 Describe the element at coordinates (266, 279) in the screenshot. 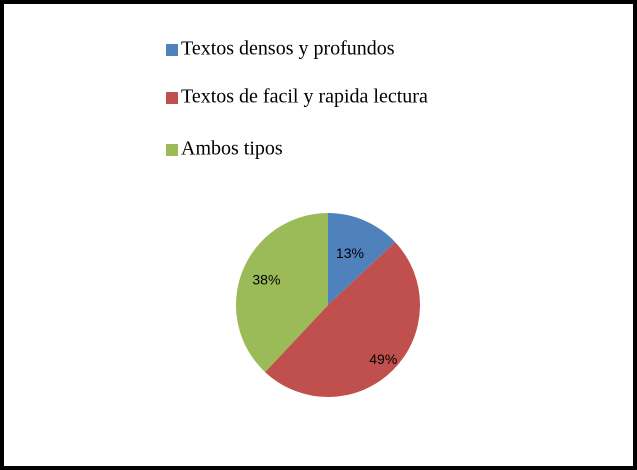

I see `data-label: 38%` at that location.